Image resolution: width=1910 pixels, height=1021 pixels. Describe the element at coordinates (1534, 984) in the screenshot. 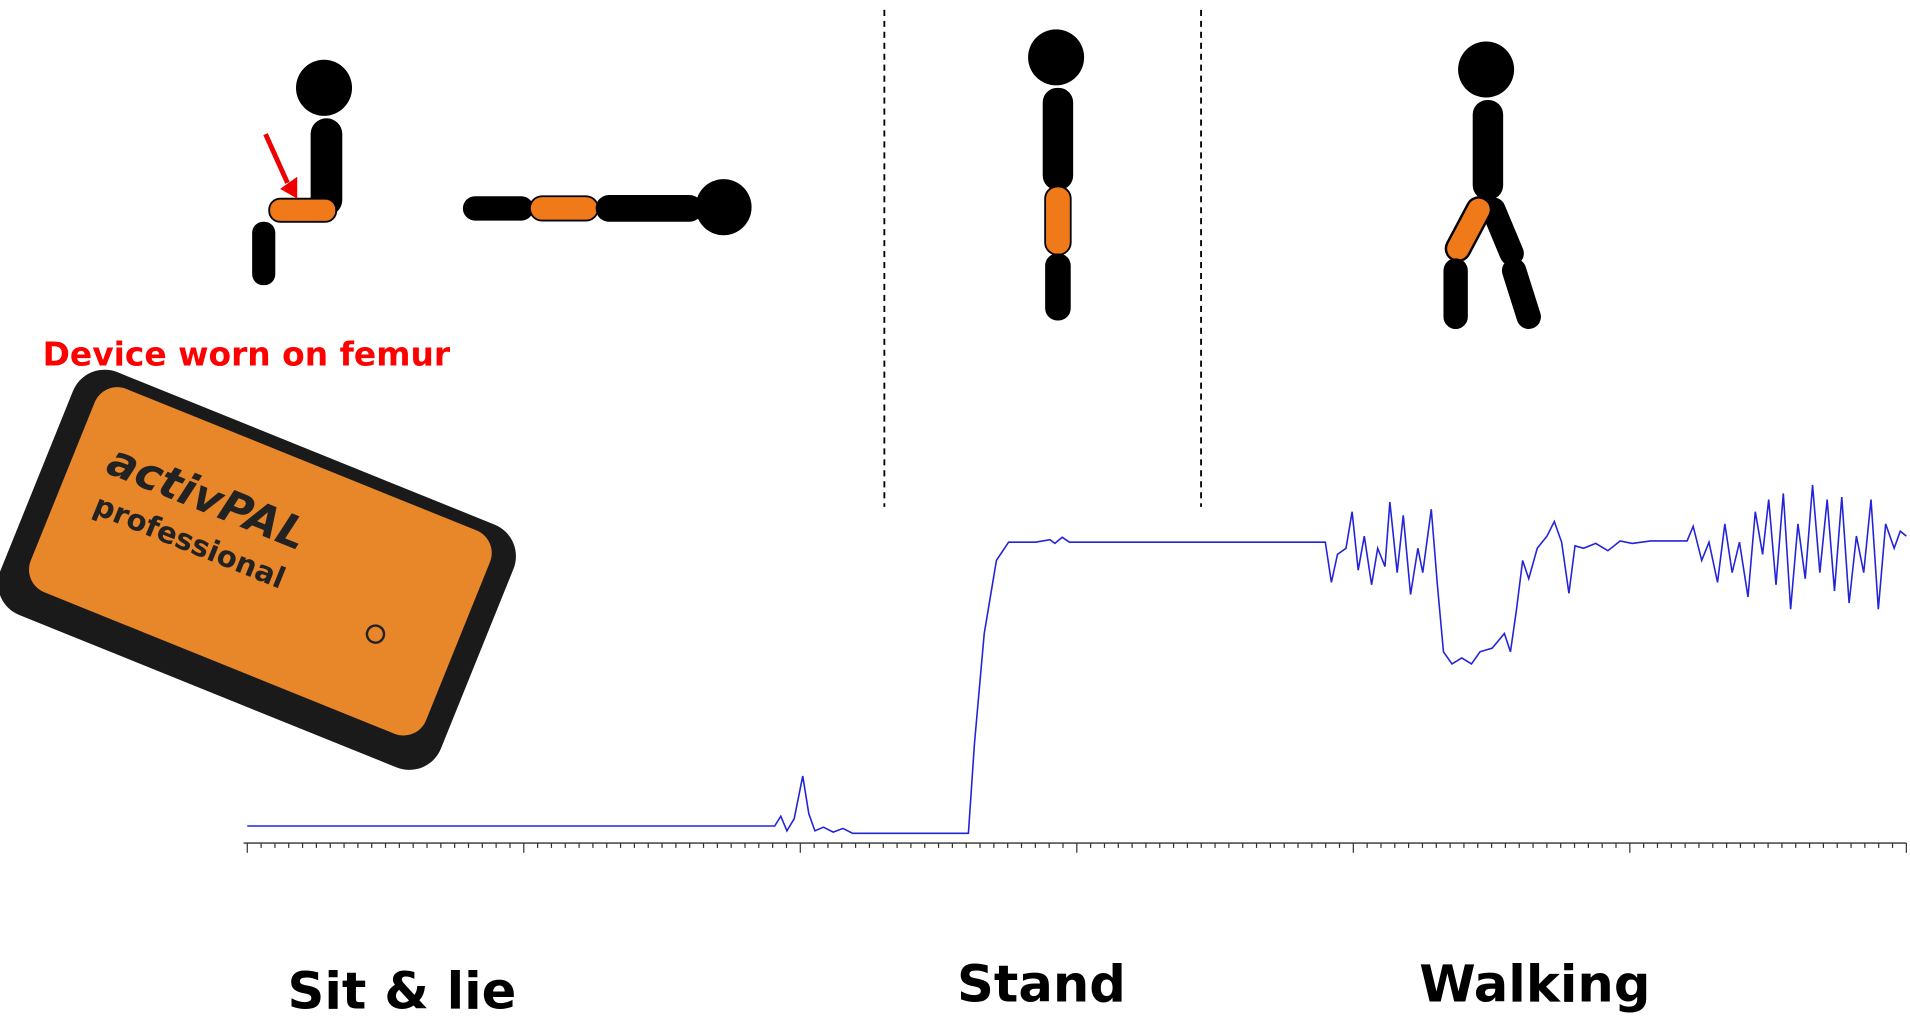

I see `activity-label: Walking` at that location.